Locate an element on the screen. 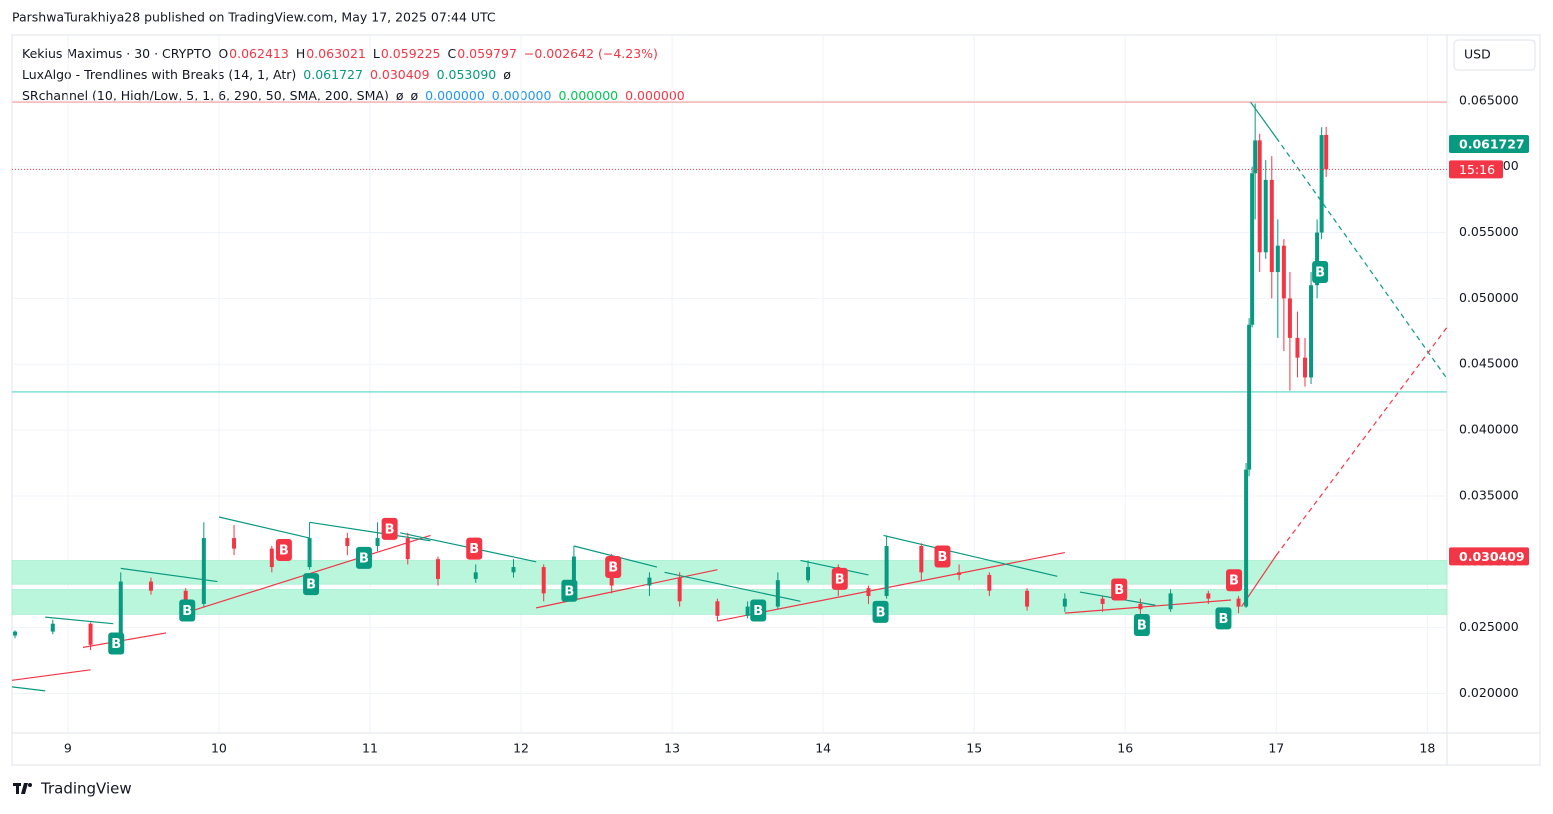  legend-item: Kekius Maximus · 30 · CRYPTO is located at coordinates (116, 53).